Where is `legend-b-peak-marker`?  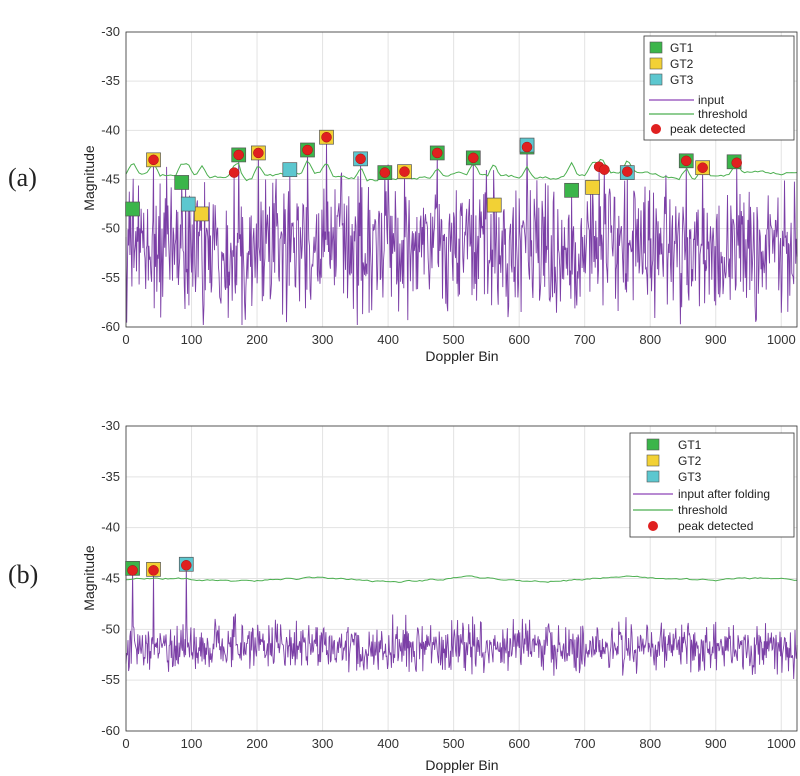 legend-b-peak-marker is located at coordinates (653, 526).